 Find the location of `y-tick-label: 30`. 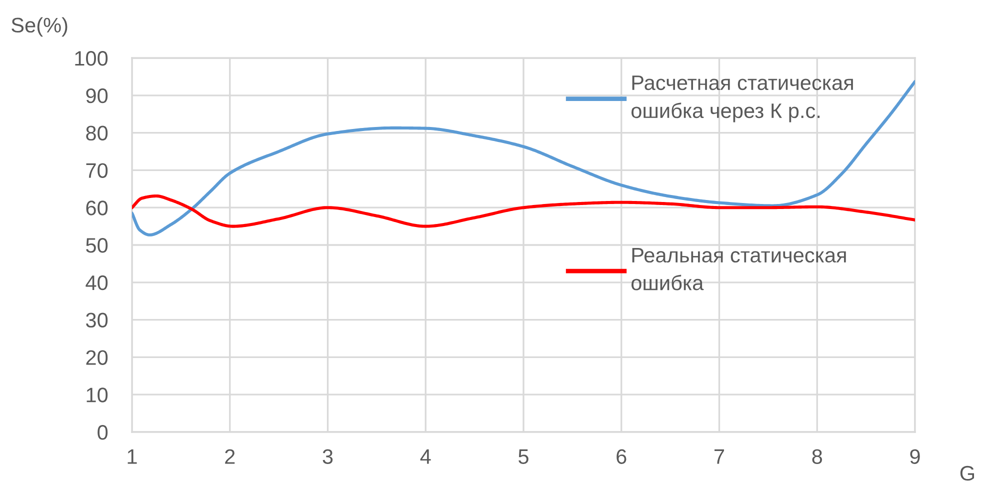

y-tick-label: 30 is located at coordinates (97, 320).